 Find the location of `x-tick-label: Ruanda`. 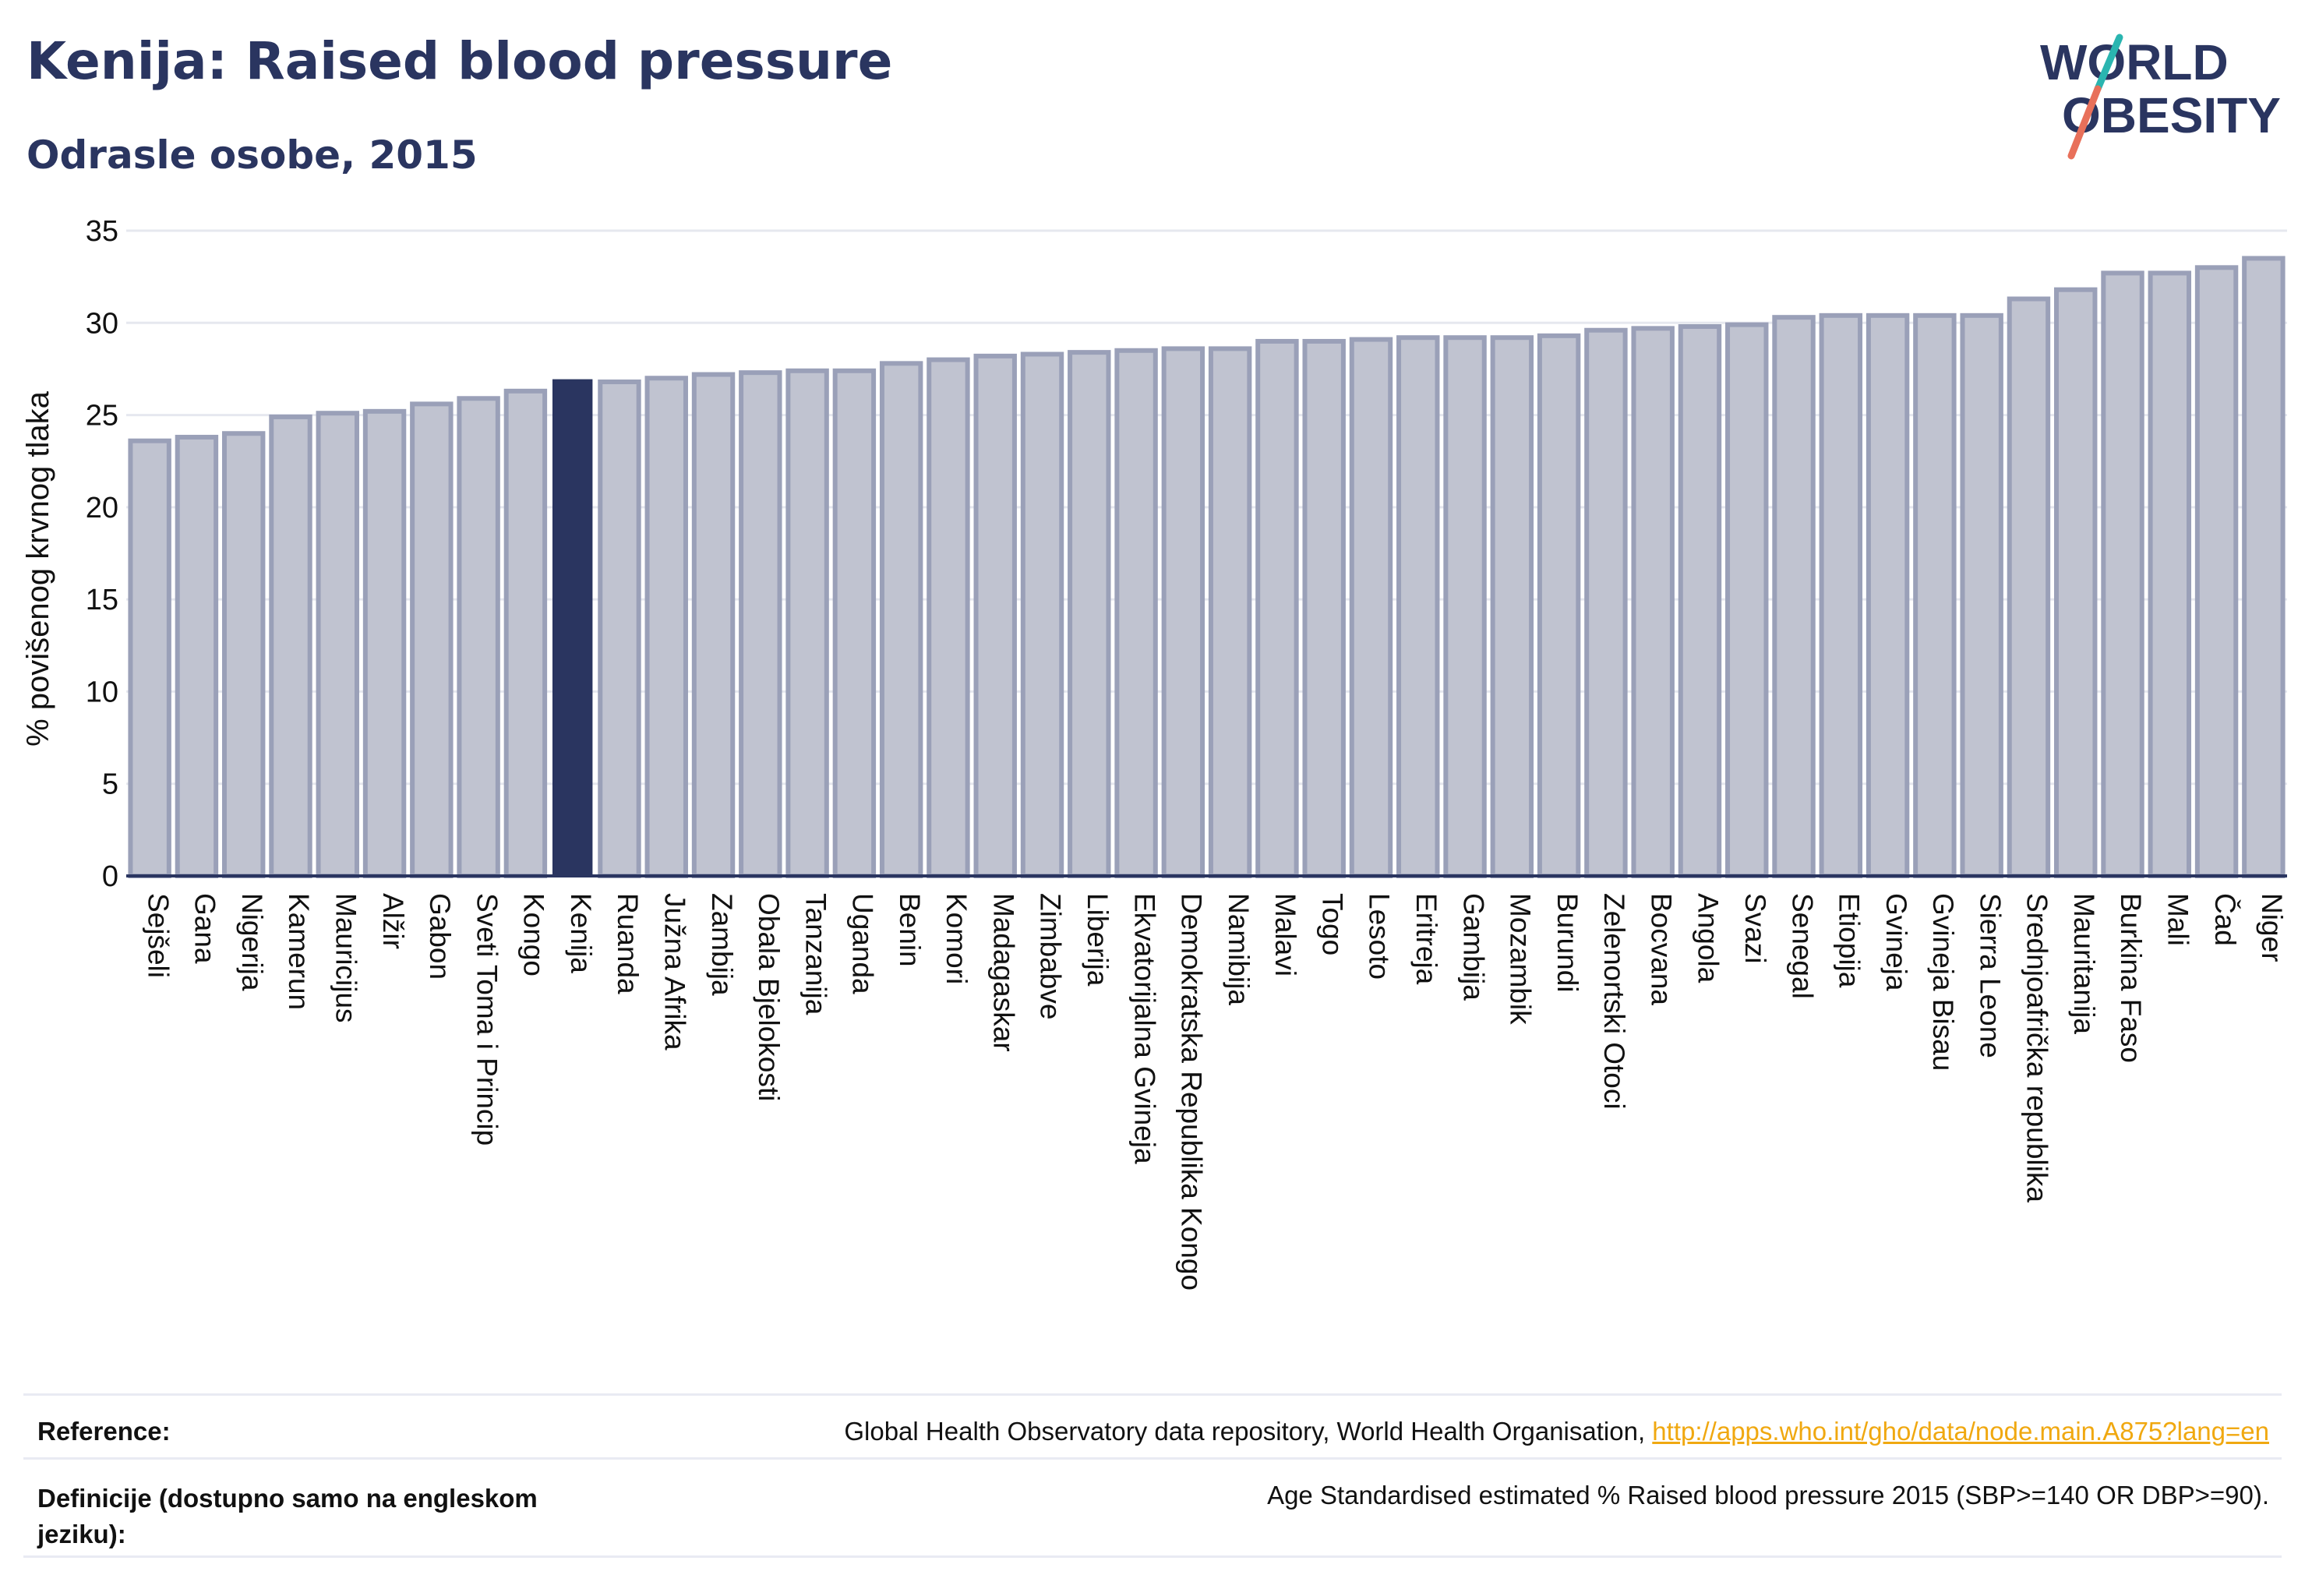

x-tick-label: Ruanda is located at coordinates (628, 943).